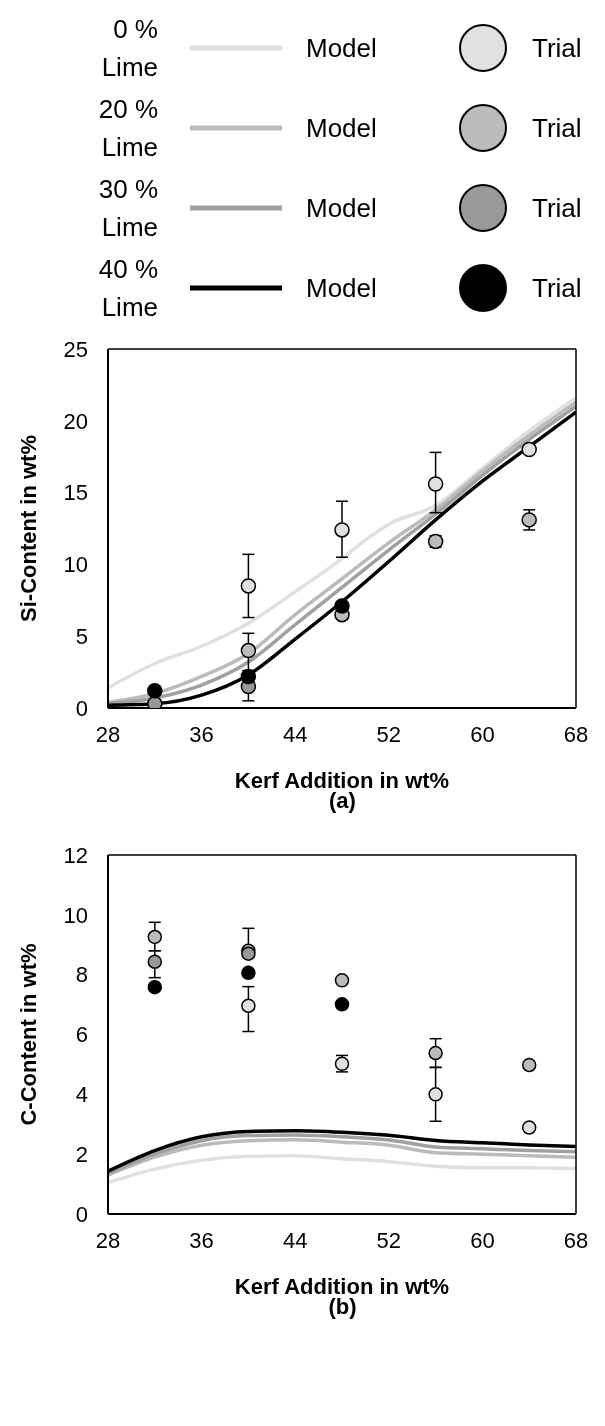 The height and width of the screenshot is (1426, 605). Describe the element at coordinates (81, 1035) in the screenshot. I see `y-tick-label: 6` at that location.